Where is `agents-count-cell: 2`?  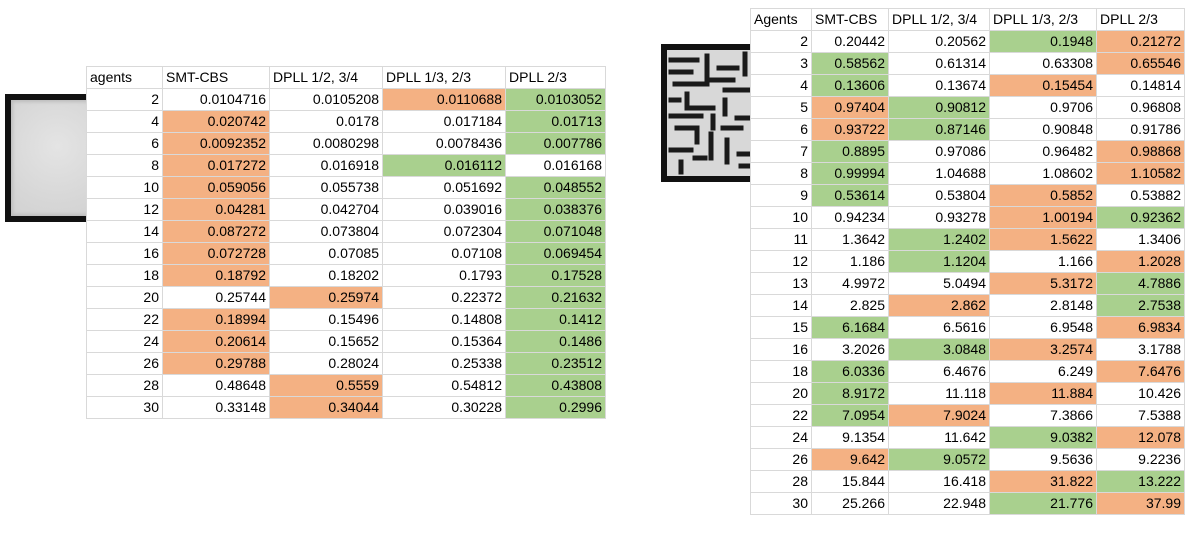
agents-count-cell: 2 is located at coordinates (781, 41).